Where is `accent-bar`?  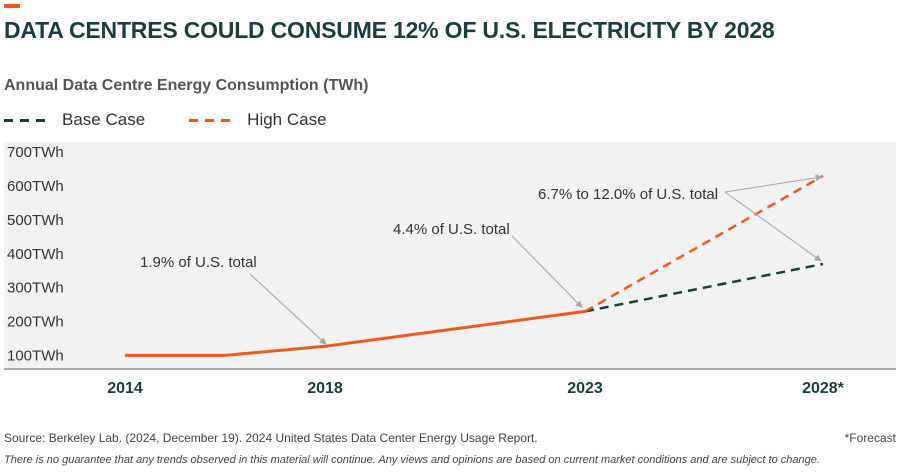
accent-bar is located at coordinates (12, 6).